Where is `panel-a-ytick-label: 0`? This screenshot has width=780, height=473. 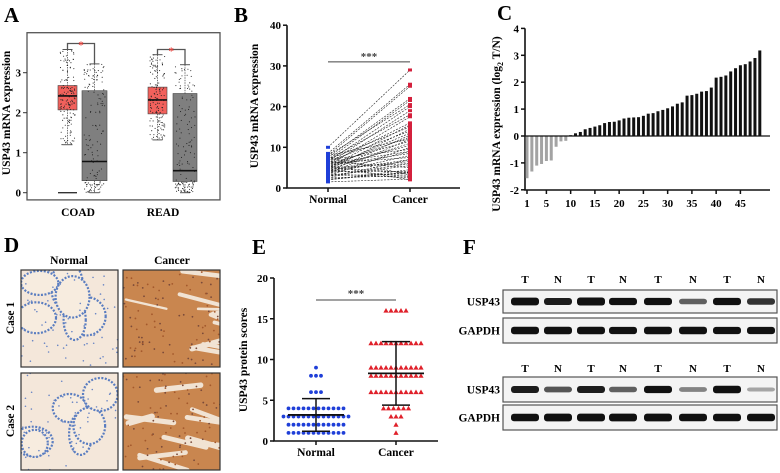
panel-a-ytick-label: 0 is located at coordinates (19, 194).